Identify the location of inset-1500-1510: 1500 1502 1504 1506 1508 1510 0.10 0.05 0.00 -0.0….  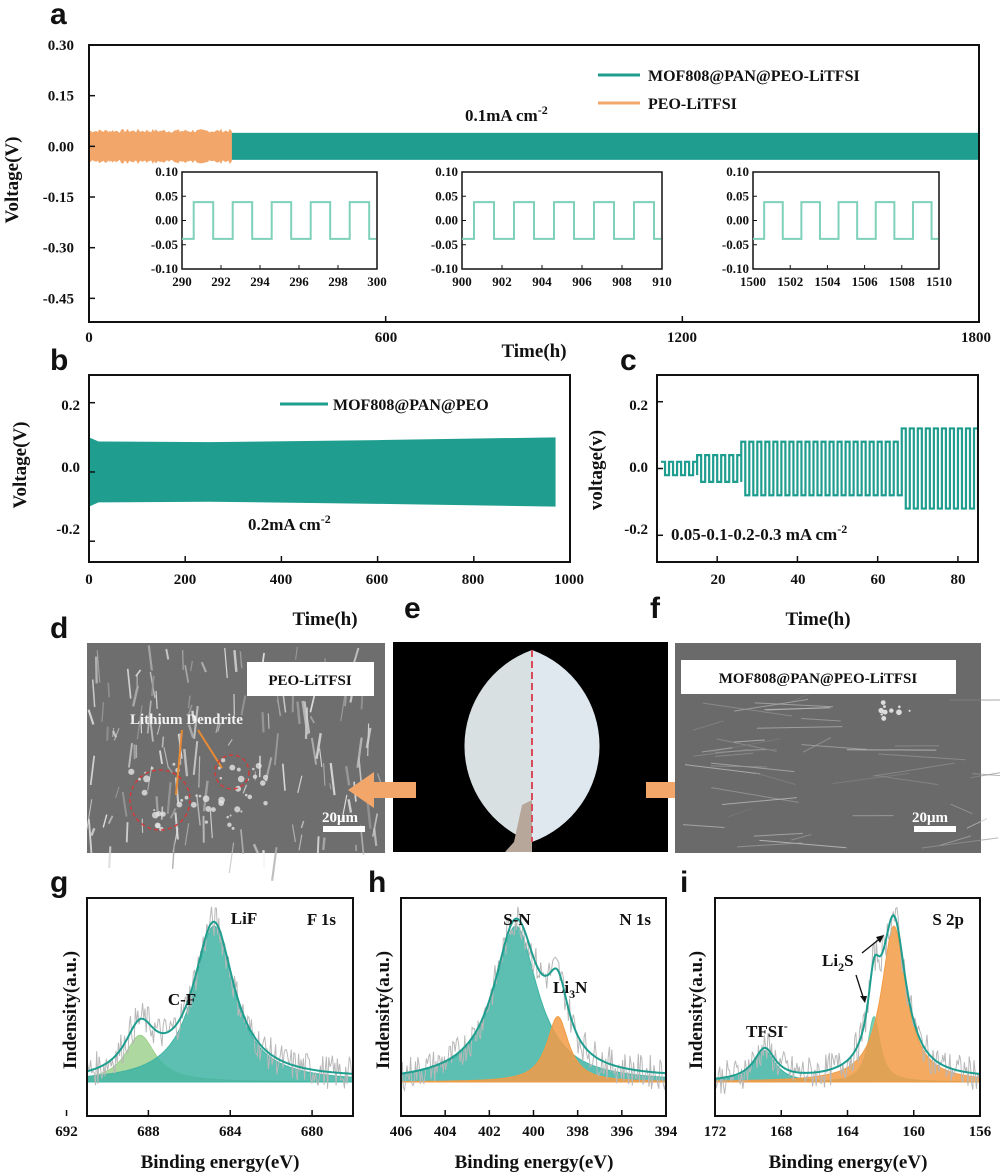
(837, 226).